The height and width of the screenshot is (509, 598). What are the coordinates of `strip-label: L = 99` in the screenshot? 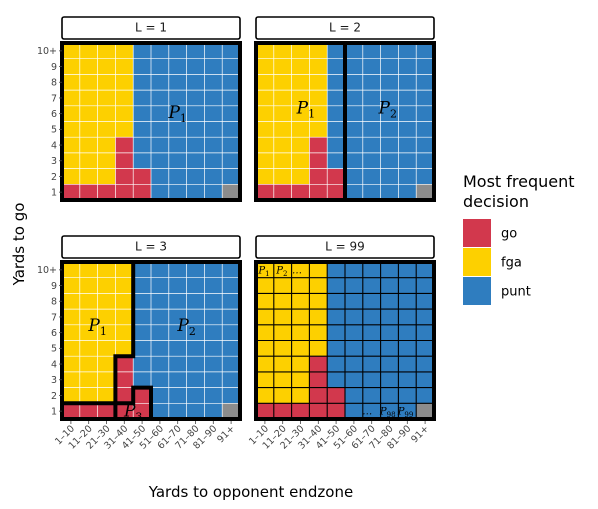 It's located at (345, 247).